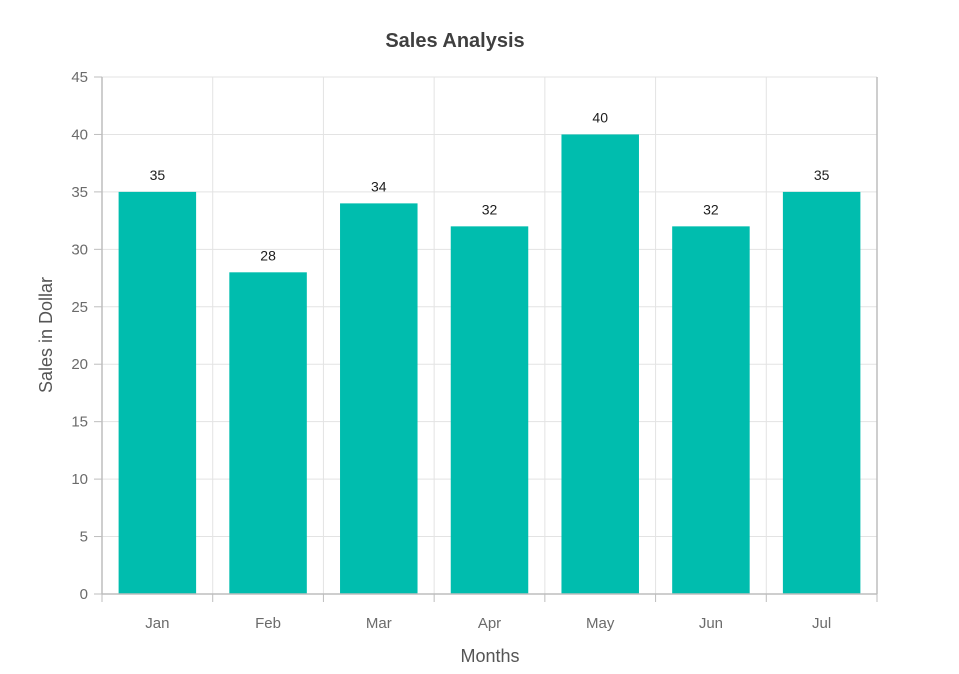 The image size is (959, 674). What do you see at coordinates (268, 255) in the screenshot?
I see `data-label-feb: 28` at bounding box center [268, 255].